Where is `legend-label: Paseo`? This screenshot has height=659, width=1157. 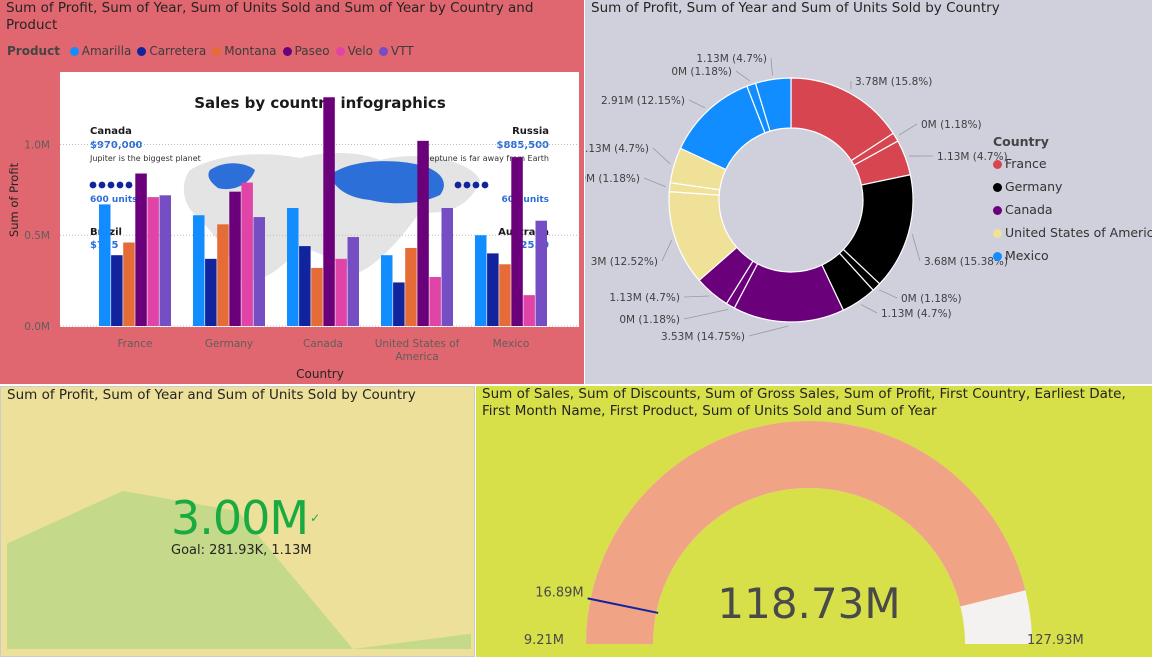
legend-label: Paseo is located at coordinates (312, 51).